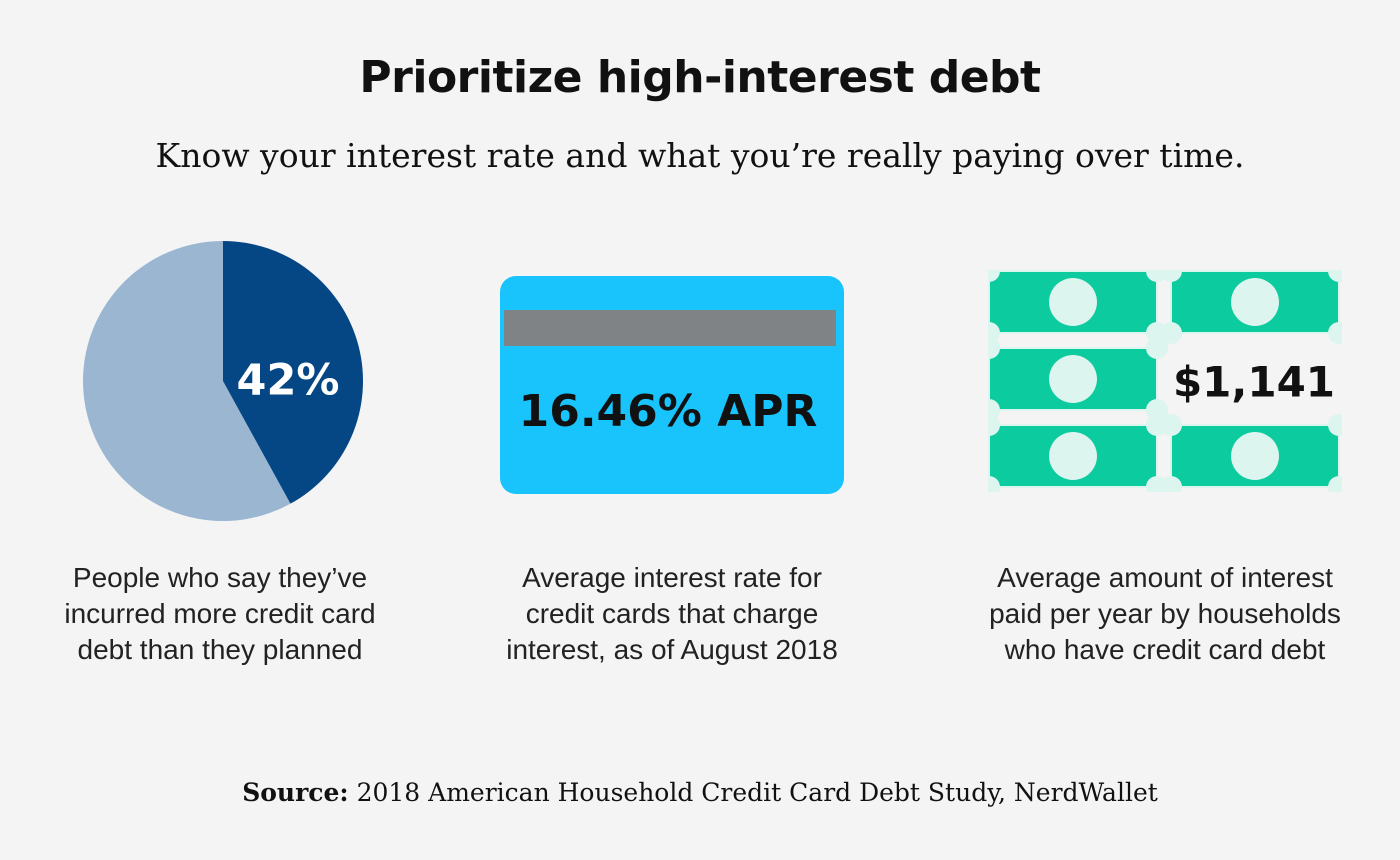 The height and width of the screenshot is (860, 1400). Describe the element at coordinates (670, 328) in the screenshot. I see `card-magnetic-stripe` at that location.